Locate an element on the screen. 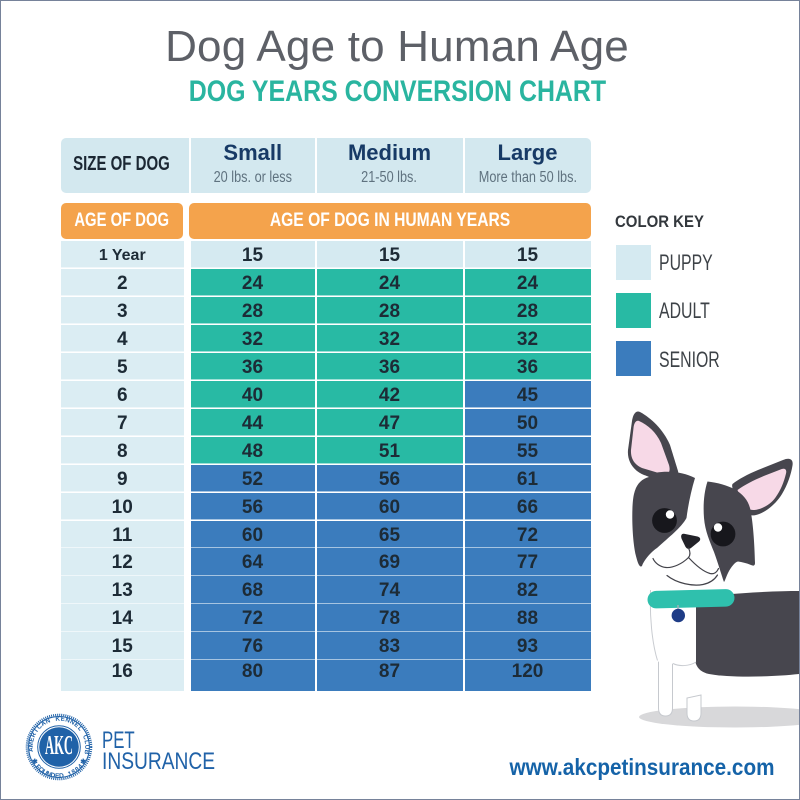 The width and height of the screenshot is (800, 800). svg-text: I is located at coordinates (36, 730).